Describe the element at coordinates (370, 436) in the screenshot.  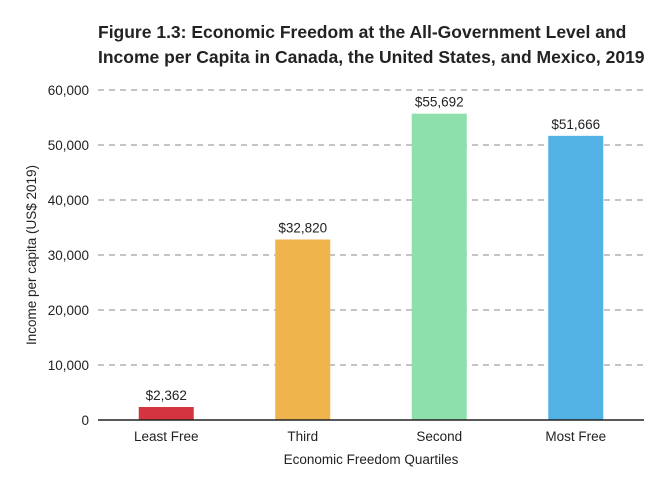
I see `x-tick-labels: Least Free Third Second Most Free` at that location.